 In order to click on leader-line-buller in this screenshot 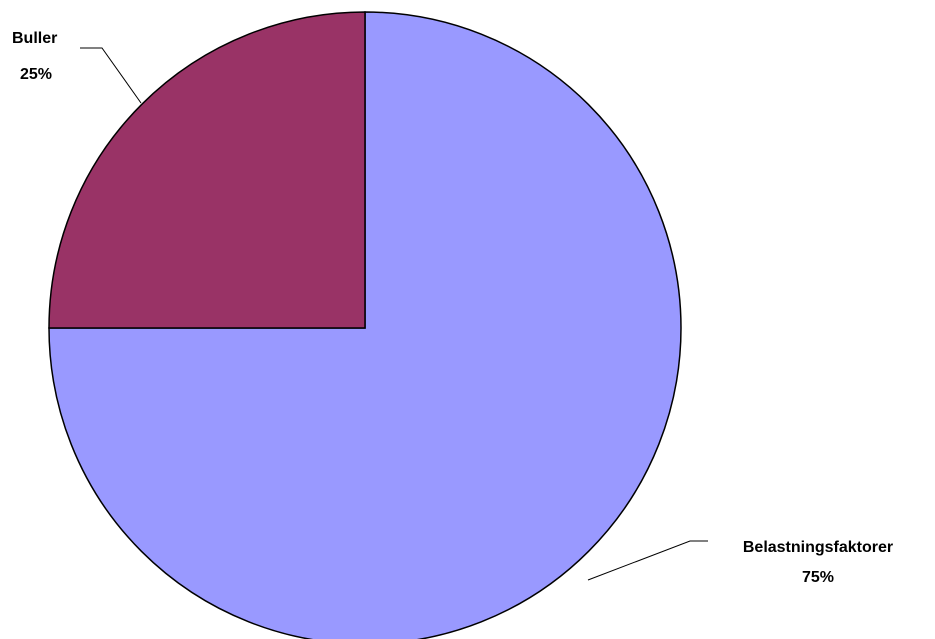, I will do `click(111, 75)`.